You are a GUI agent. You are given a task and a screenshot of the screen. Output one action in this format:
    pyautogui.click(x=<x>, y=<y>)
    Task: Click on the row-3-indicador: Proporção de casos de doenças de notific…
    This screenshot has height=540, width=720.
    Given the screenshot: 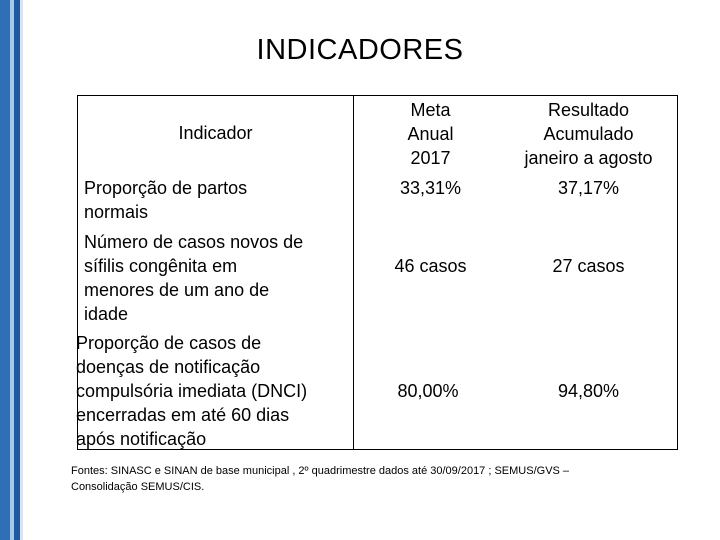 What is the action you would take?
    pyautogui.click(x=192, y=391)
    